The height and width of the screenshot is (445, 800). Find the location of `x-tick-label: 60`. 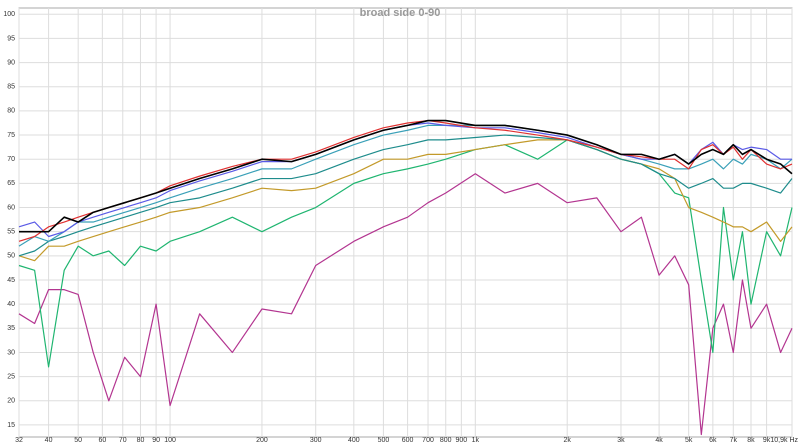

x-tick-label: 60 is located at coordinates (102, 440).